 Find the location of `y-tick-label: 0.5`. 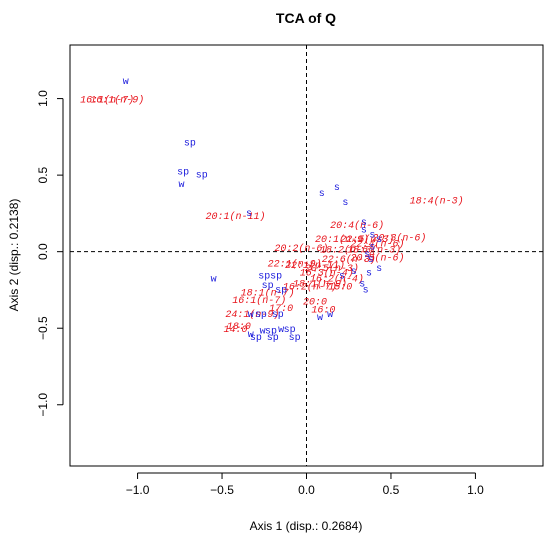

y-tick-label: 0.5 is located at coordinates (43, 174).